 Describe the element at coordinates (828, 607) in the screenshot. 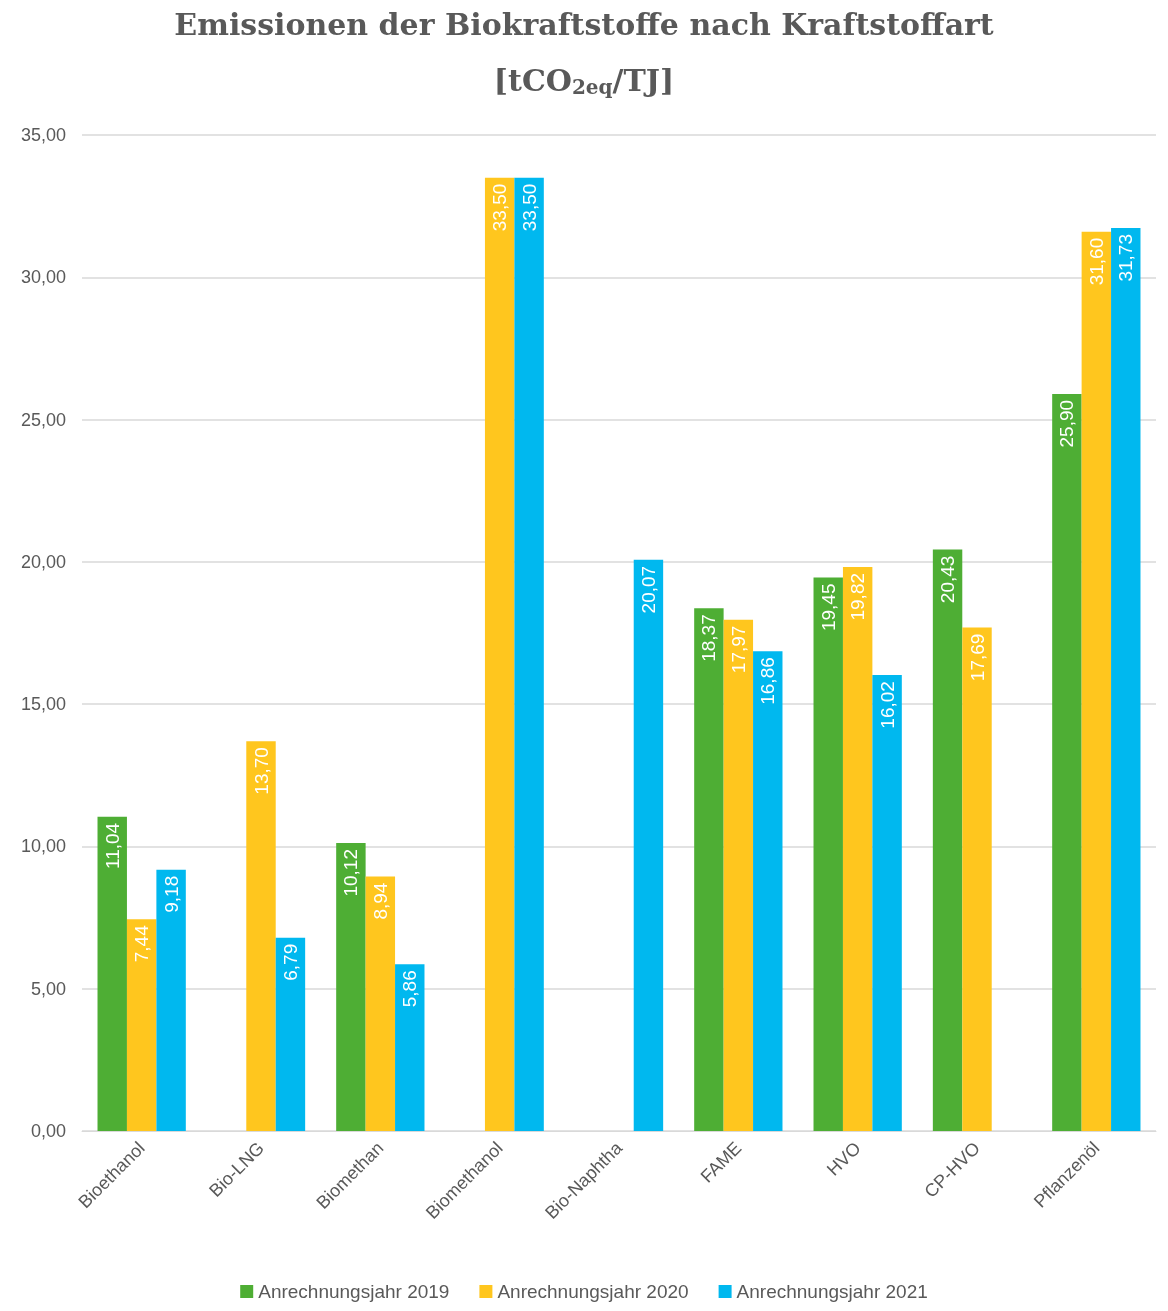

I see `data-label: 19,45` at that location.